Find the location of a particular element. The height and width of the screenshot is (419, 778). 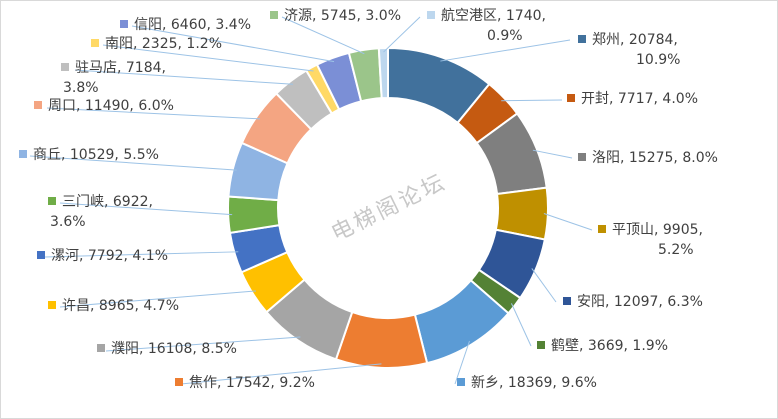

label-marker-航空港区 is located at coordinates (431, 15).